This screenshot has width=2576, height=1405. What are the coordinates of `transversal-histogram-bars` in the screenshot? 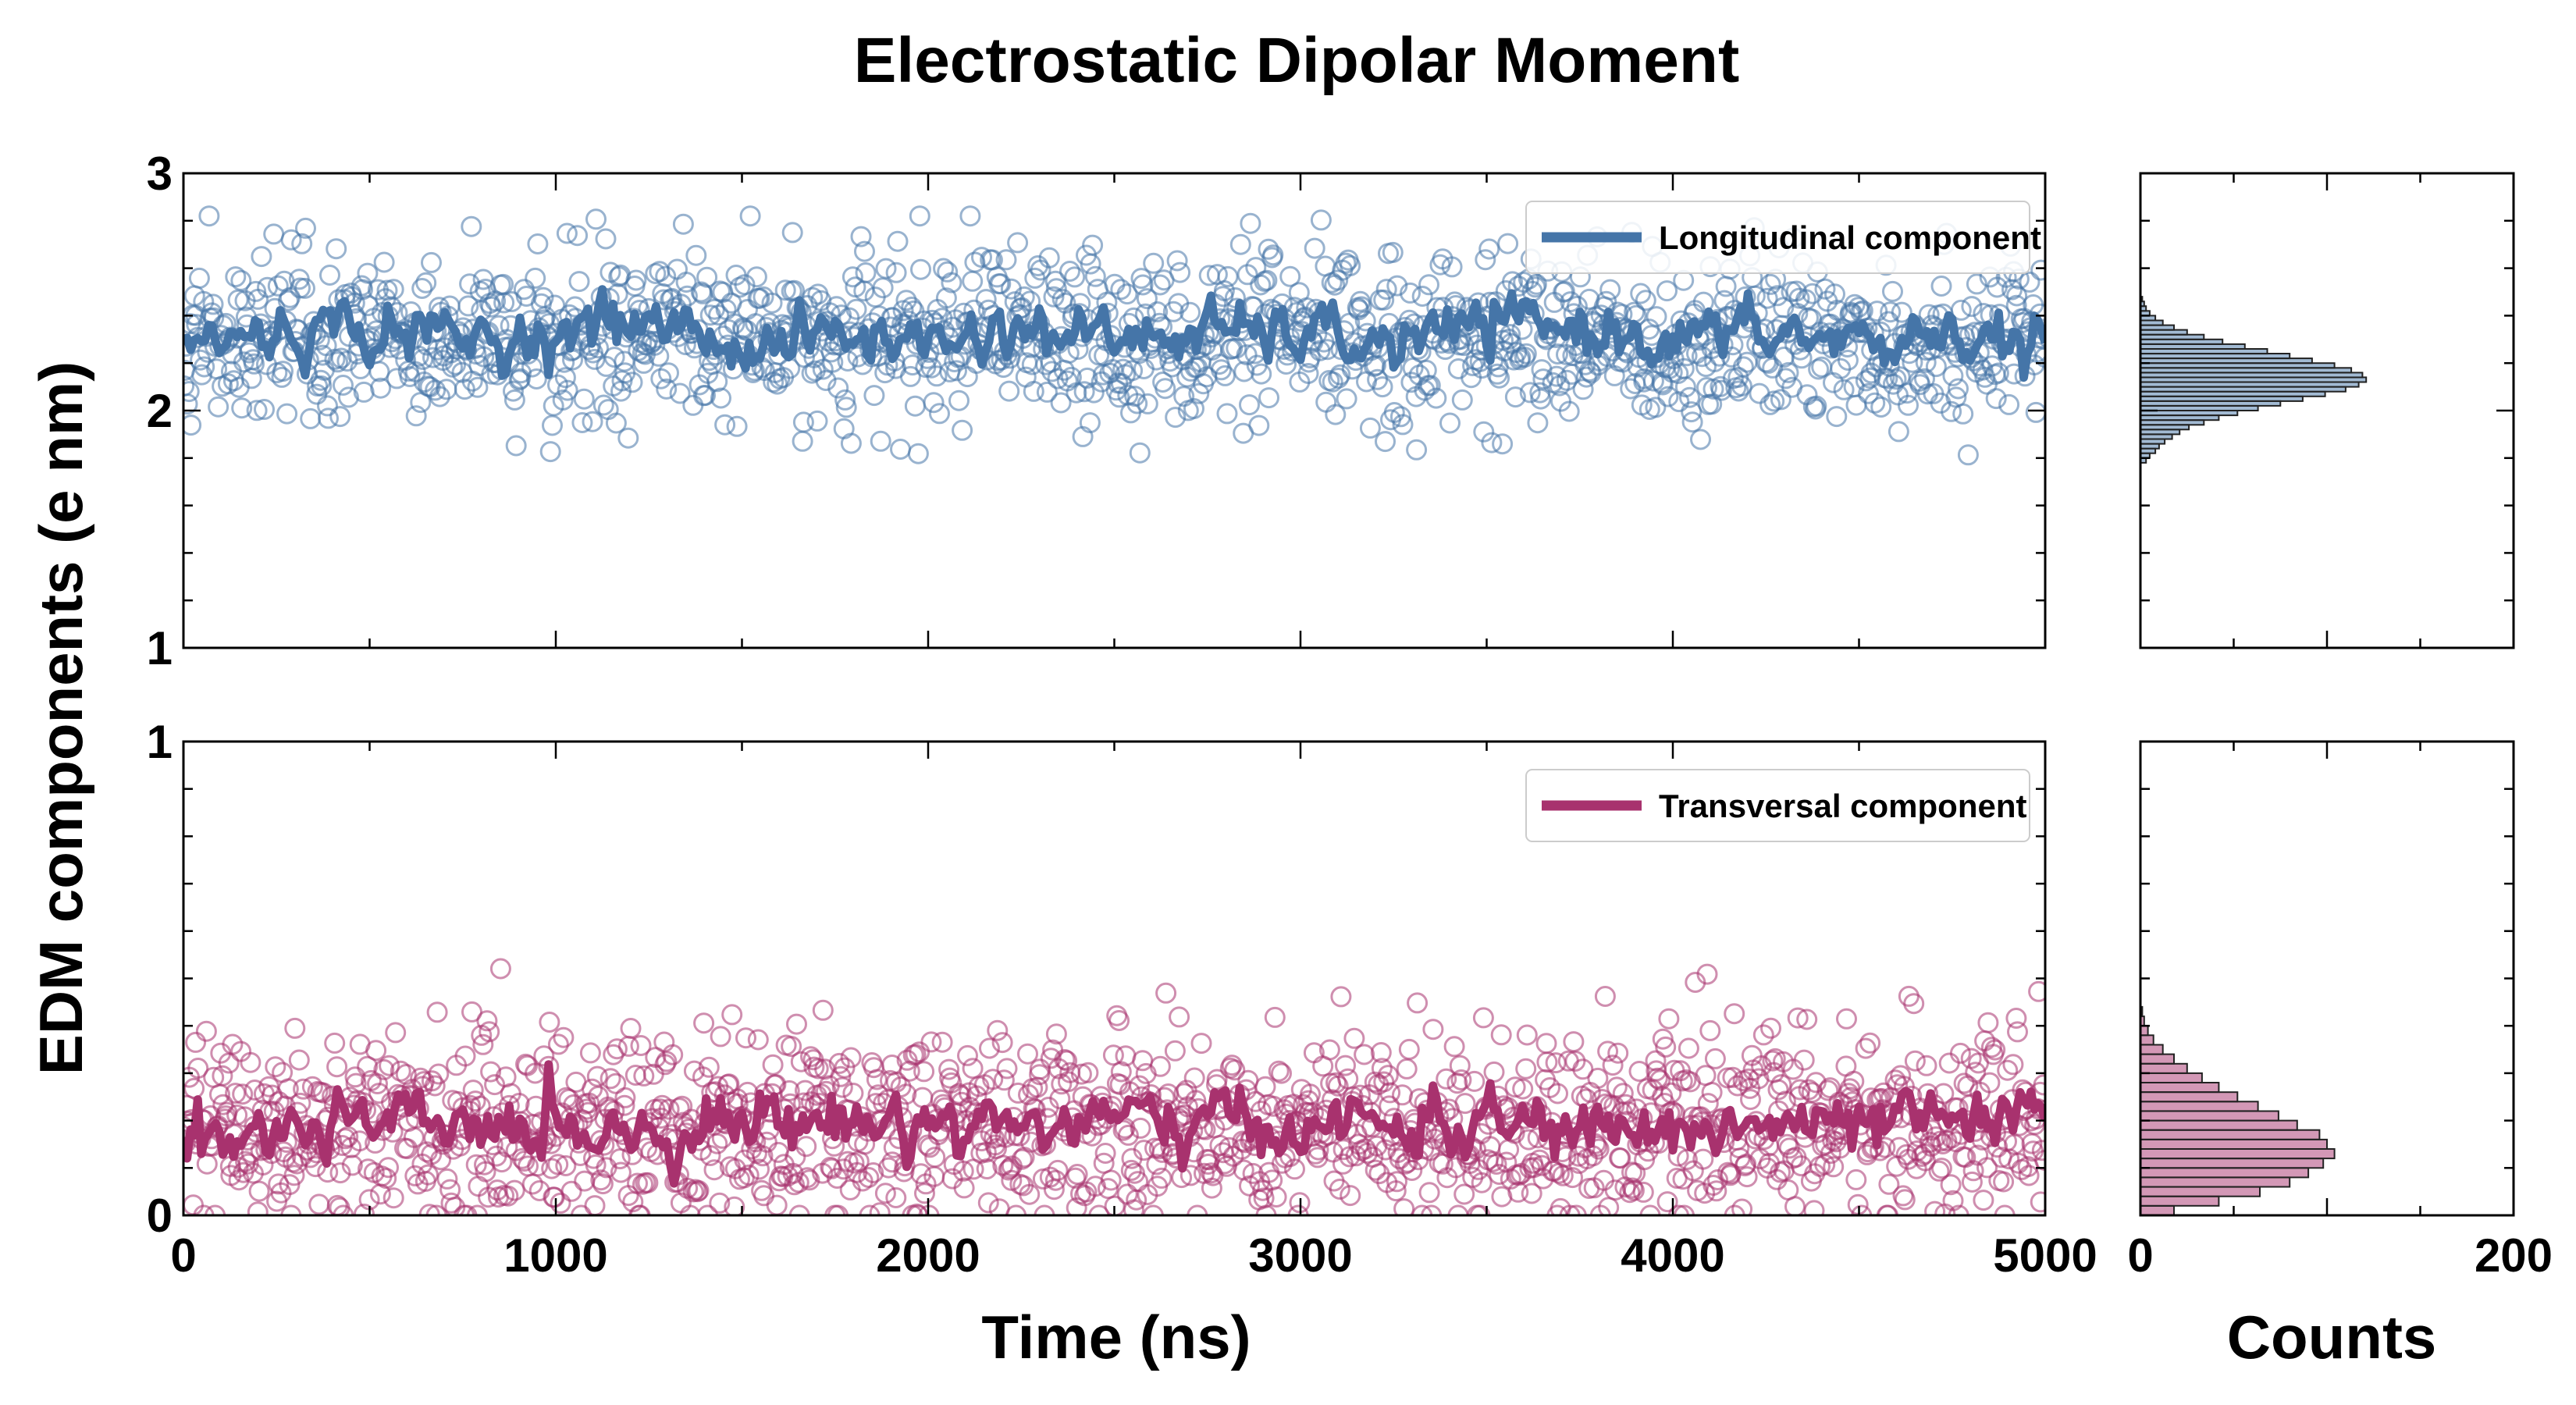 It's located at (2238, 1110).